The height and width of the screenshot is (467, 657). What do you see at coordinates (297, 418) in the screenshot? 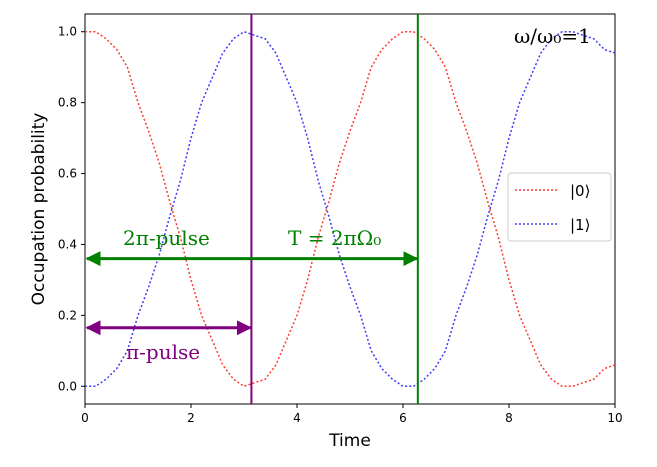
I see `x-tick-label: 4` at bounding box center [297, 418].